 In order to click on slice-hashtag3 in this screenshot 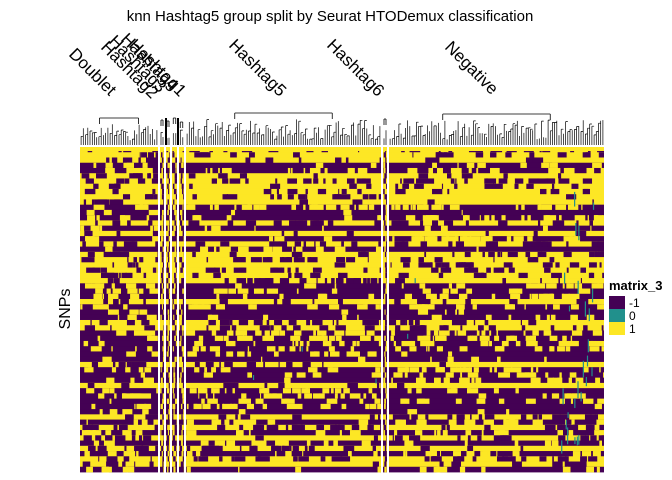, I will do `click(168, 310)`.